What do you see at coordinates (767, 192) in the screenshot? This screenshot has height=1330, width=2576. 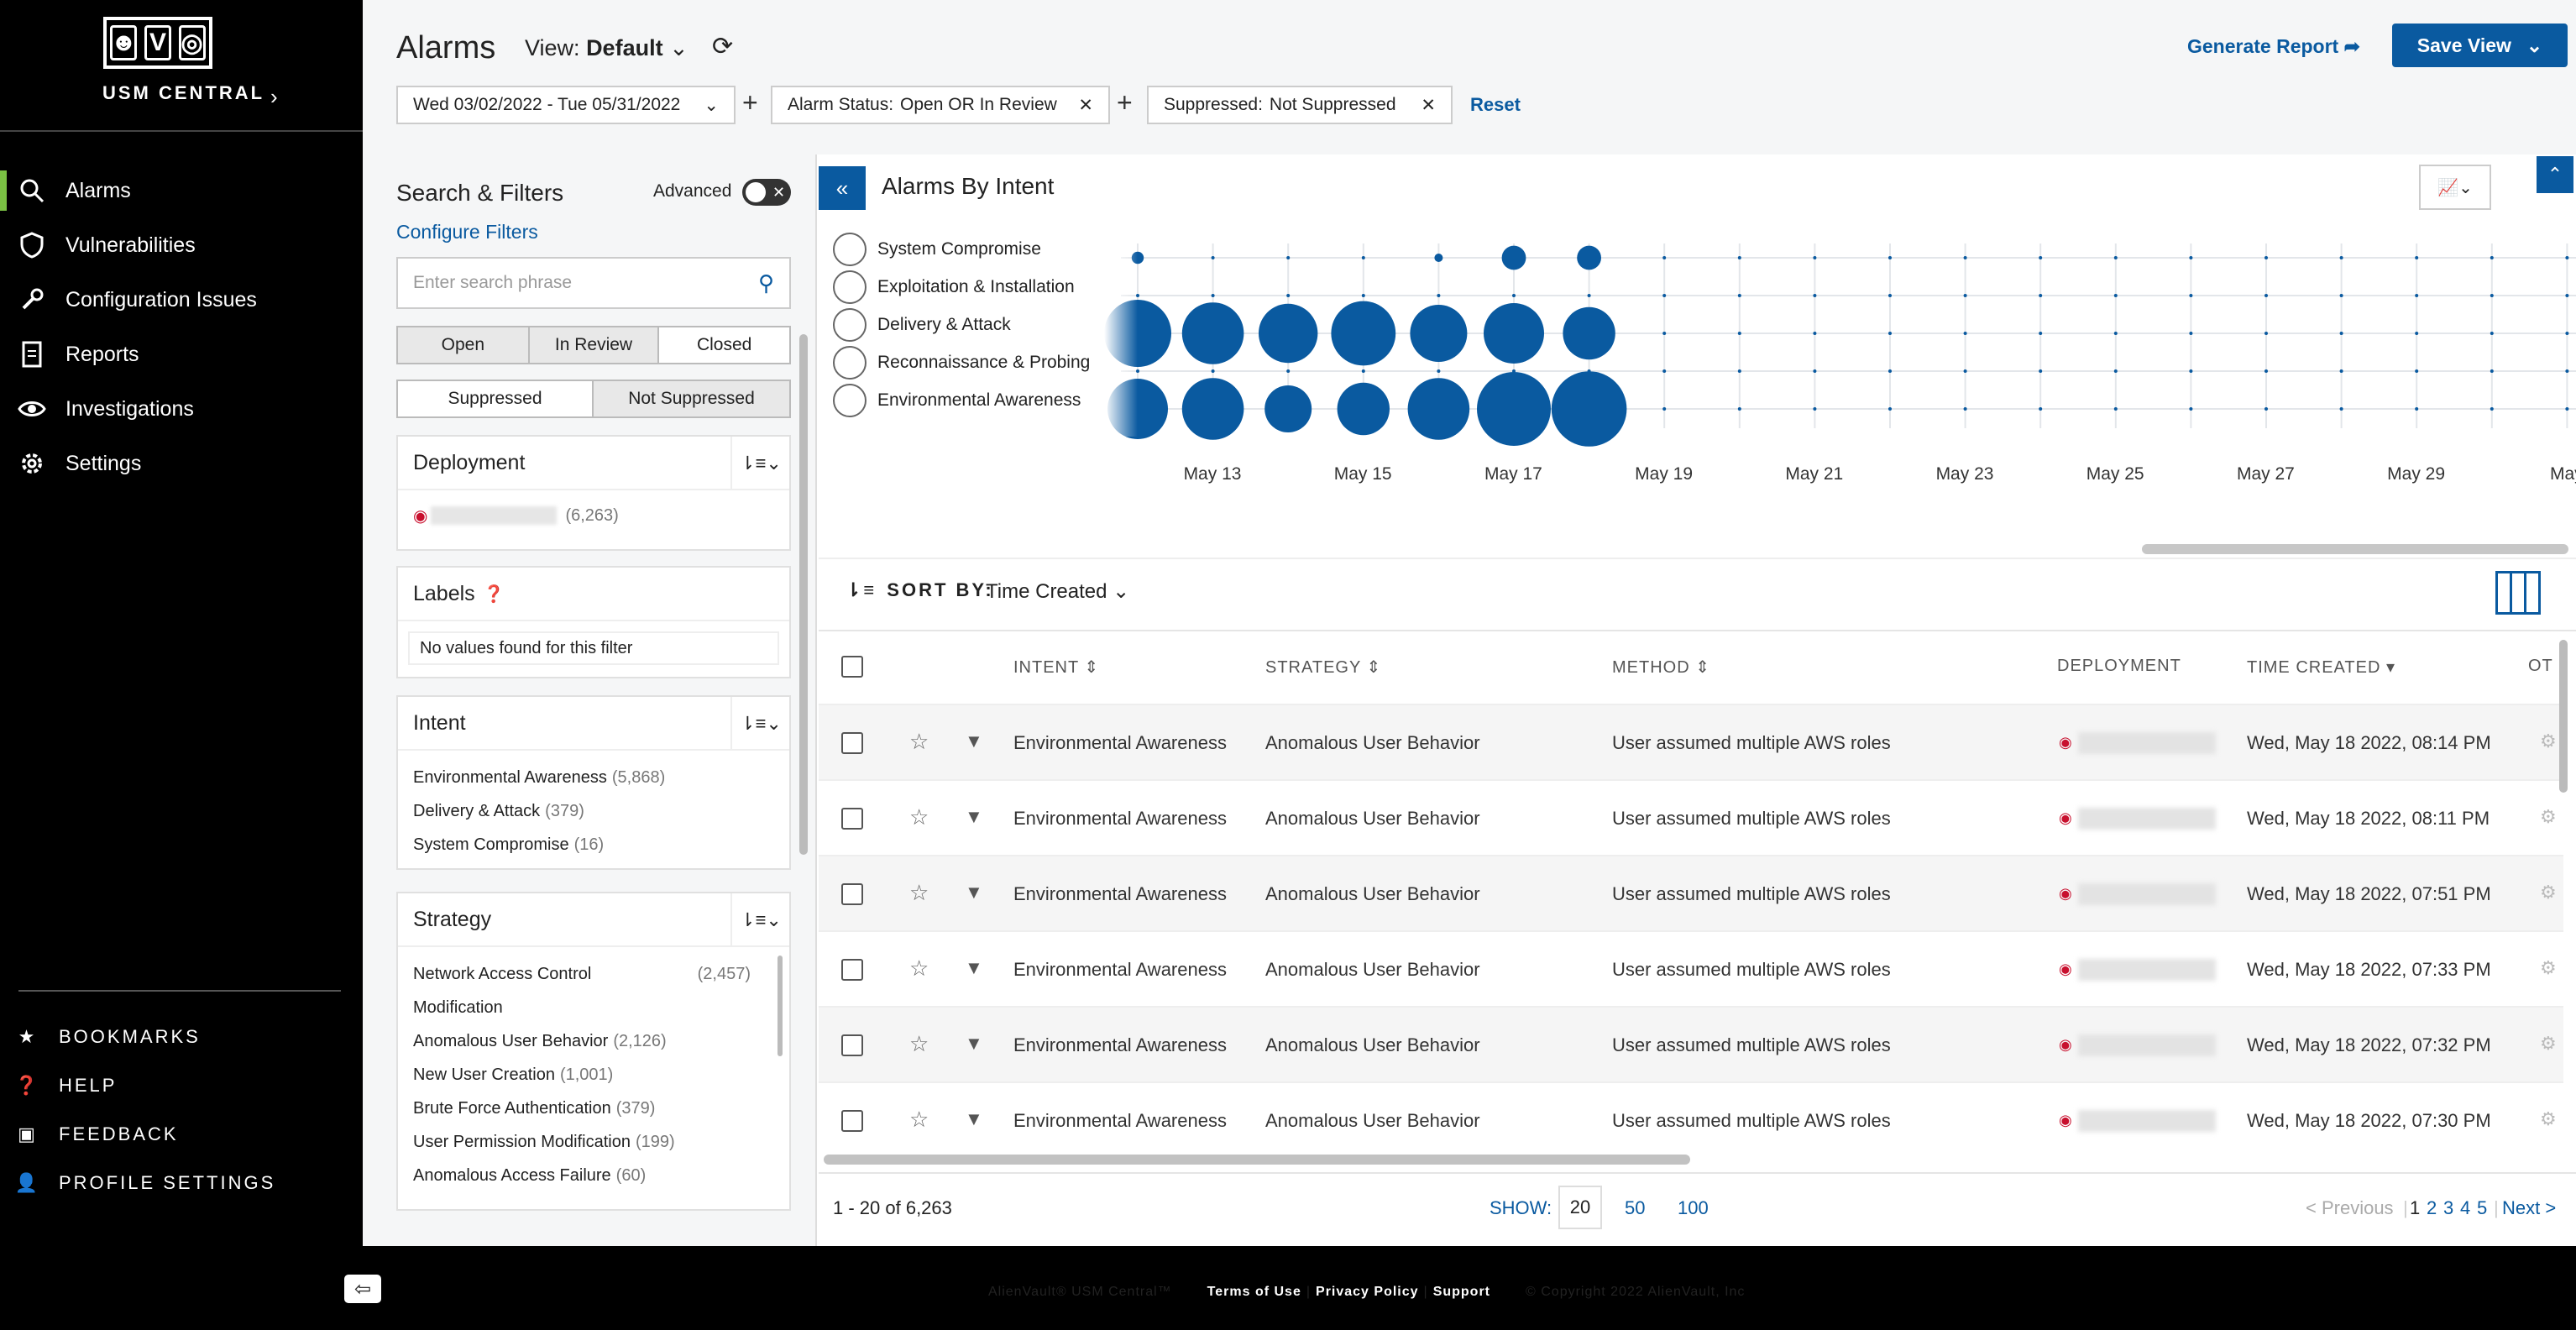 I see `advanced-toggle: ✕` at bounding box center [767, 192].